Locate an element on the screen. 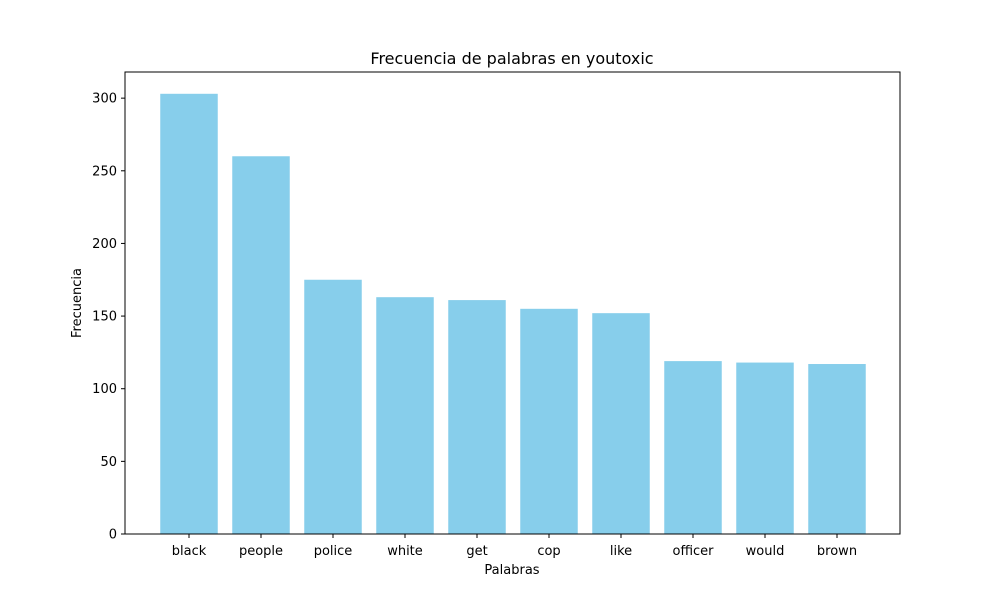 The height and width of the screenshot is (600, 1000). bar-like is located at coordinates (621, 423).